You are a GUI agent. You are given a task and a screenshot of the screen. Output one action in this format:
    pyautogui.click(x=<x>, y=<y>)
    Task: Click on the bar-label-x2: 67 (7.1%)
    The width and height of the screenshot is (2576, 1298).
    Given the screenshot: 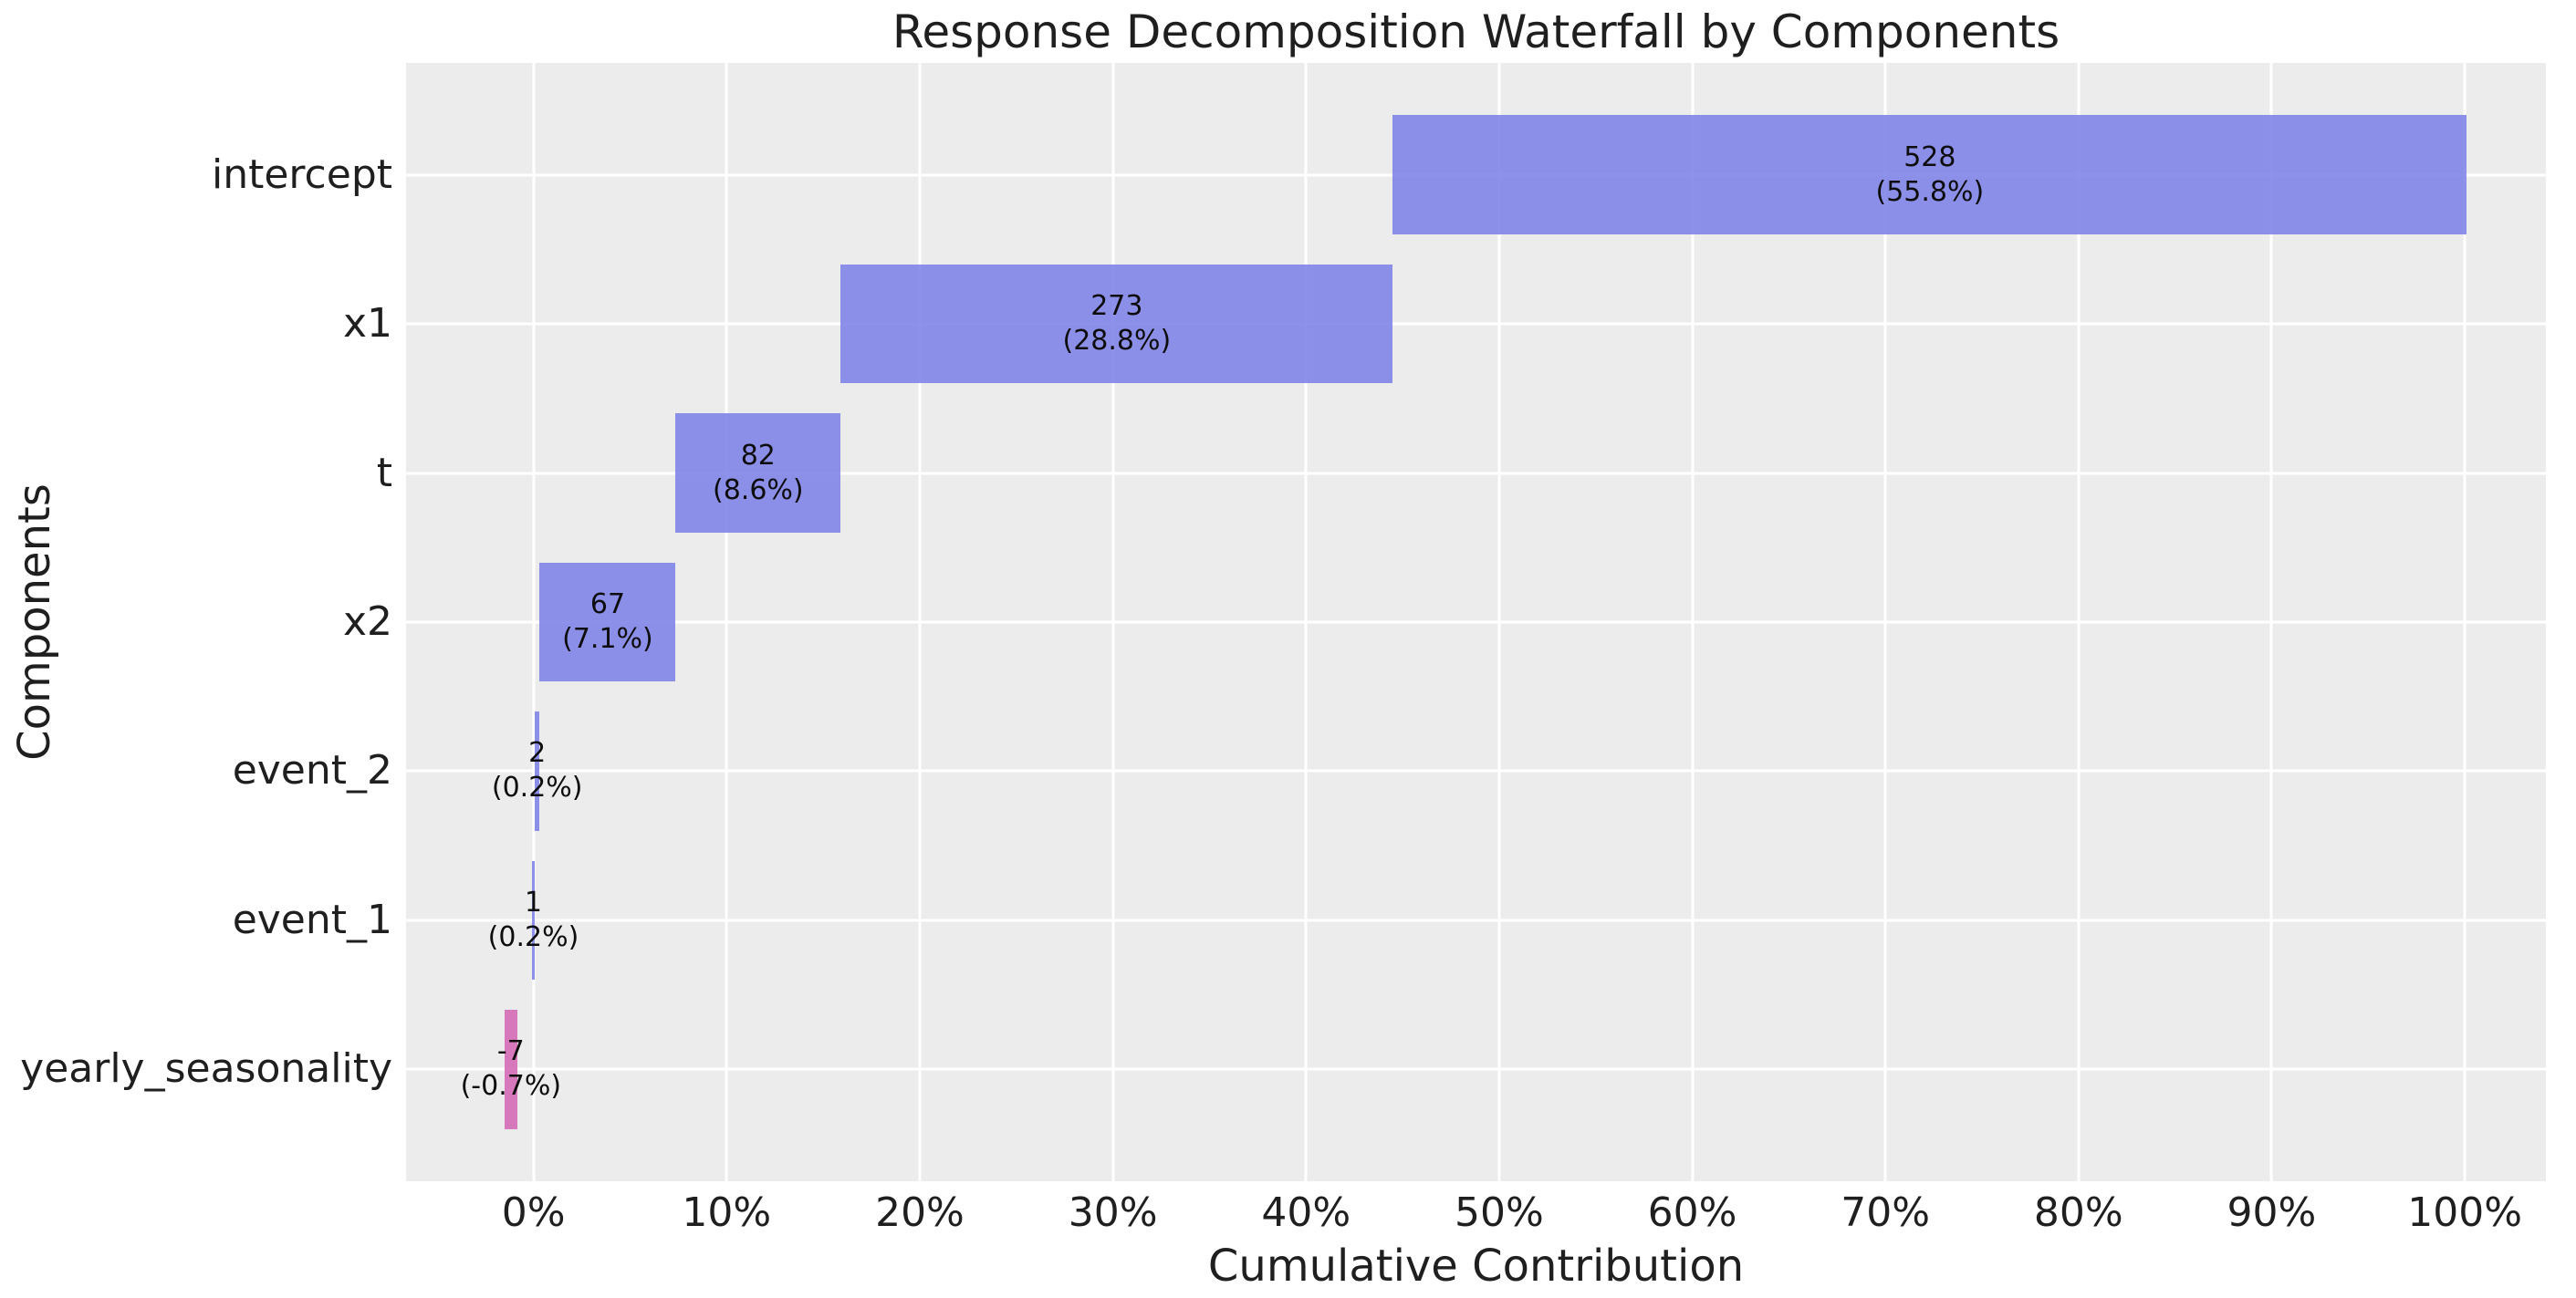 What is the action you would take?
    pyautogui.click(x=607, y=622)
    